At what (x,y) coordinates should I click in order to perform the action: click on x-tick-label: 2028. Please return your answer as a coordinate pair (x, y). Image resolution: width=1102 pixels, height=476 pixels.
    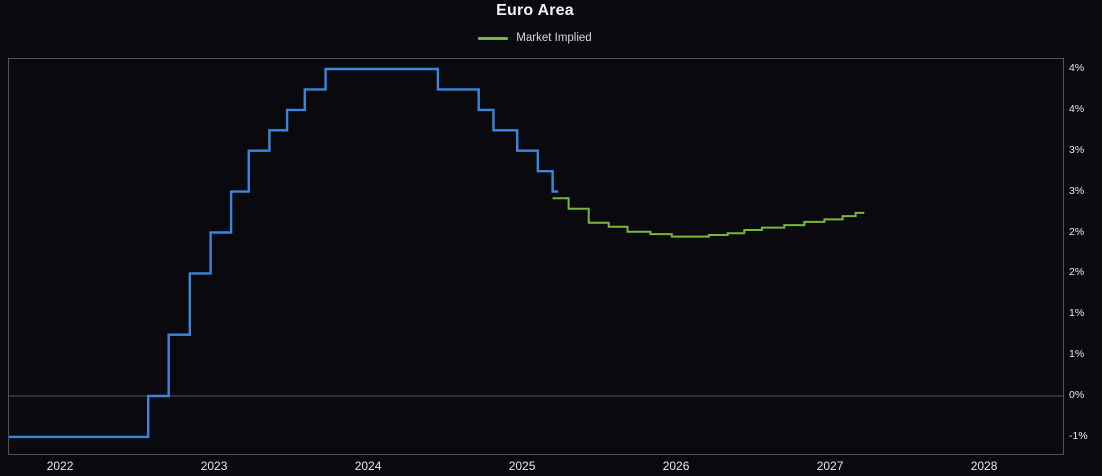
    Looking at the image, I should click on (984, 466).